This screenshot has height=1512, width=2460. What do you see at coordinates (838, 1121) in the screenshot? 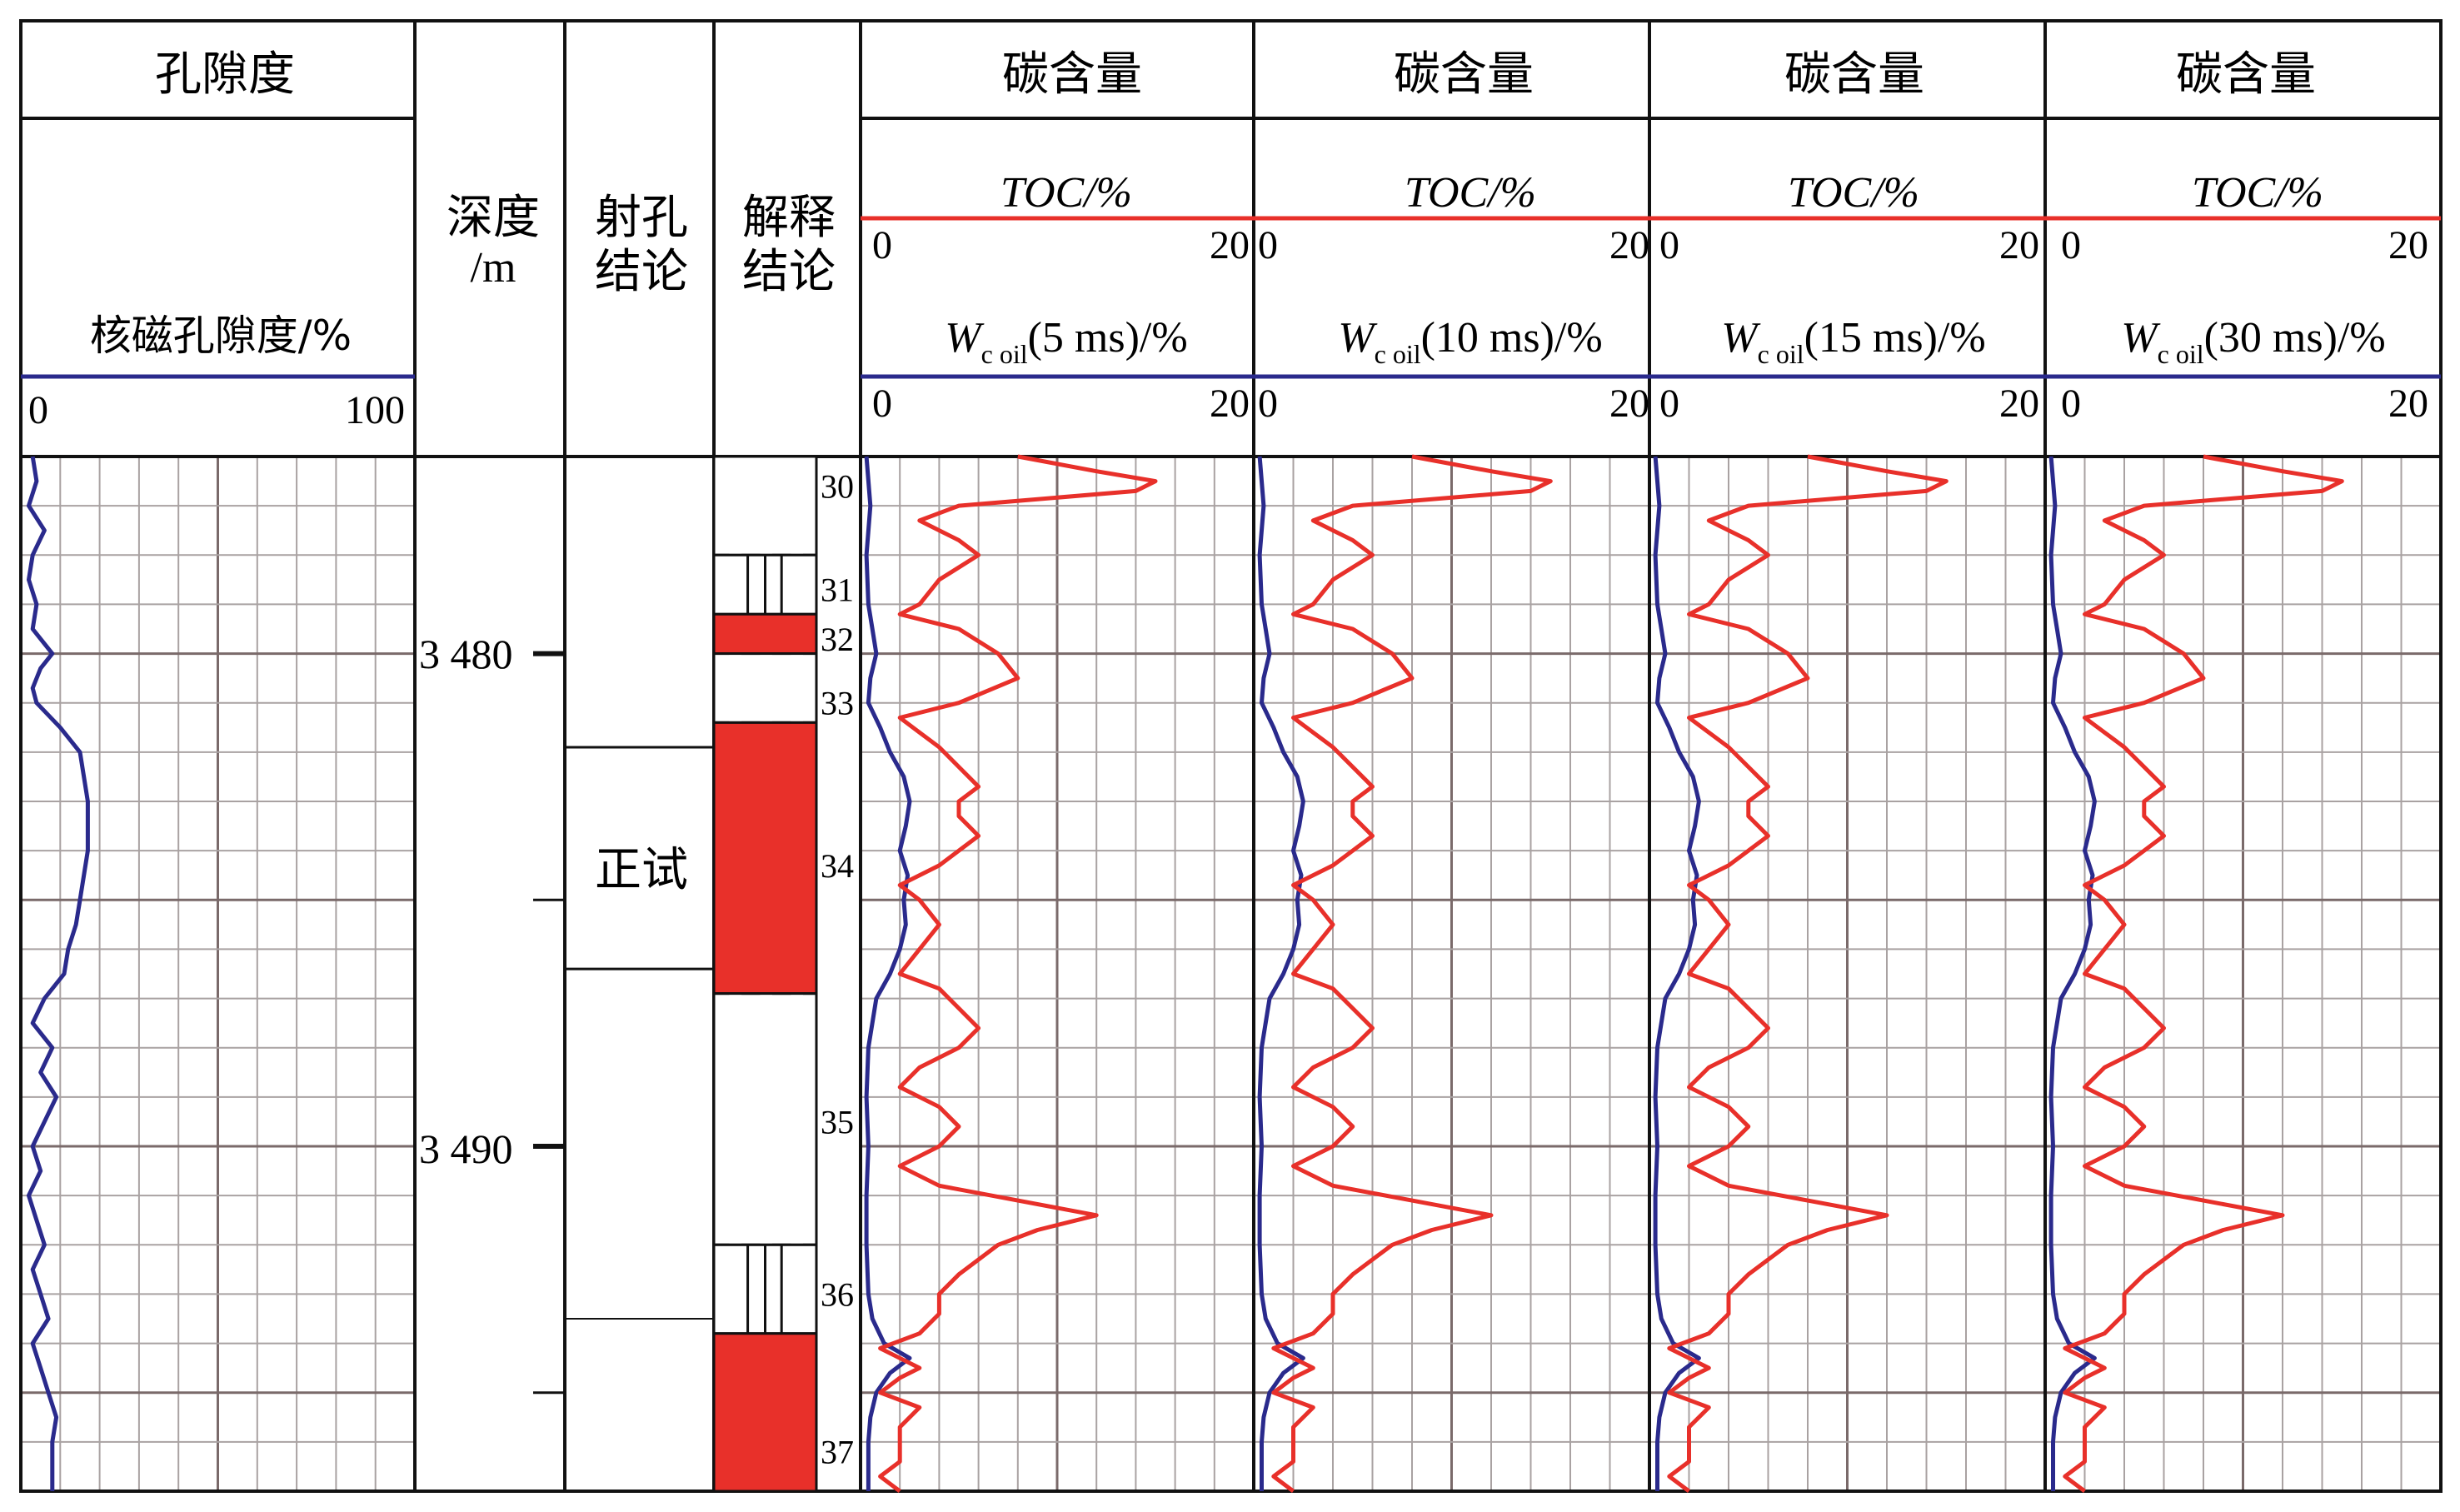
I see `layer-number: 35` at bounding box center [838, 1121].